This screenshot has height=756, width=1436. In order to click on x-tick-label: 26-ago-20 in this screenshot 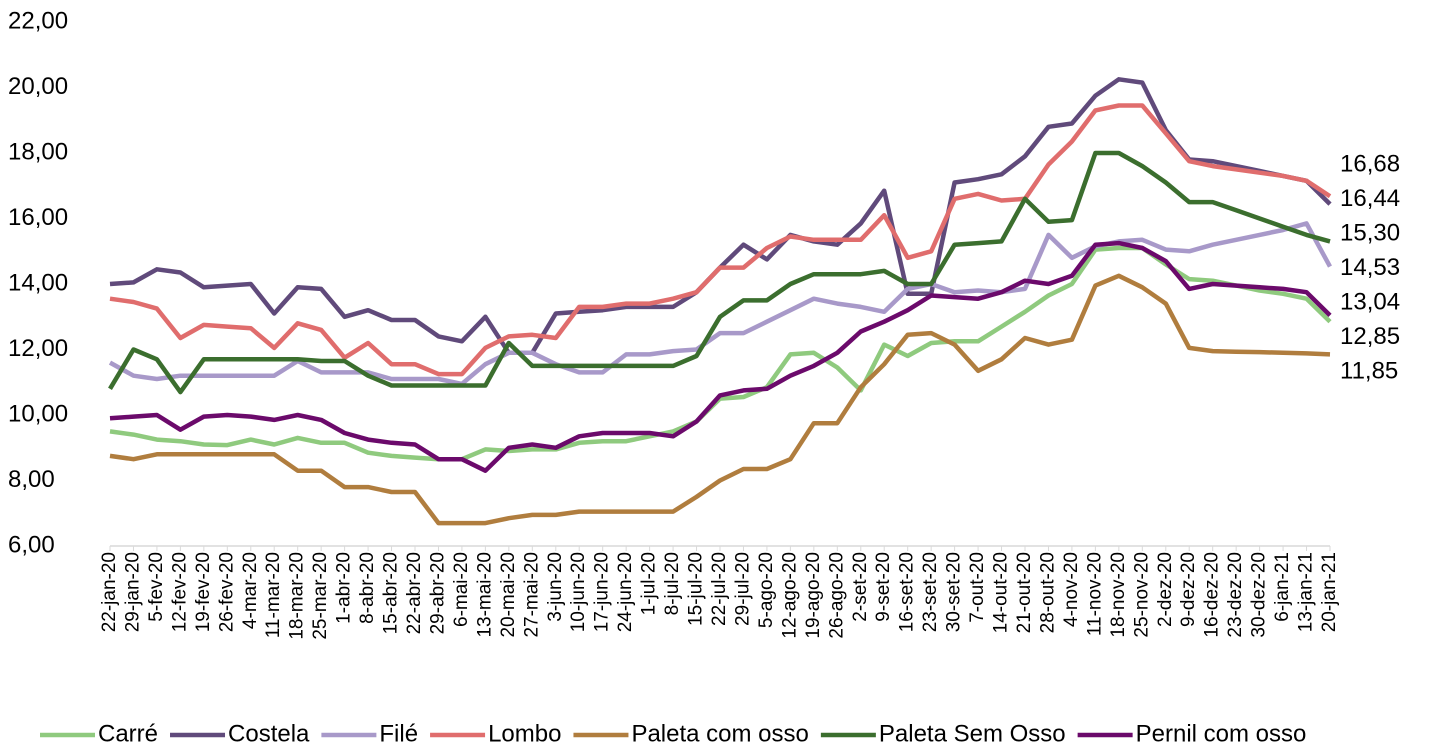, I will do `click(836, 595)`.